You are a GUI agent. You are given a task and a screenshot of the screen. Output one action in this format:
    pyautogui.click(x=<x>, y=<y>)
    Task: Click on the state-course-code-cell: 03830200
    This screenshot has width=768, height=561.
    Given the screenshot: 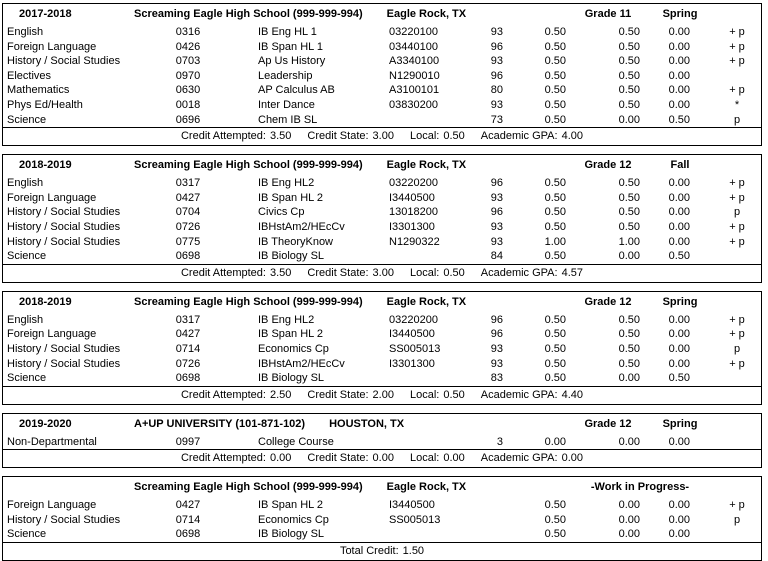 What is the action you would take?
    pyautogui.click(x=413, y=104)
    